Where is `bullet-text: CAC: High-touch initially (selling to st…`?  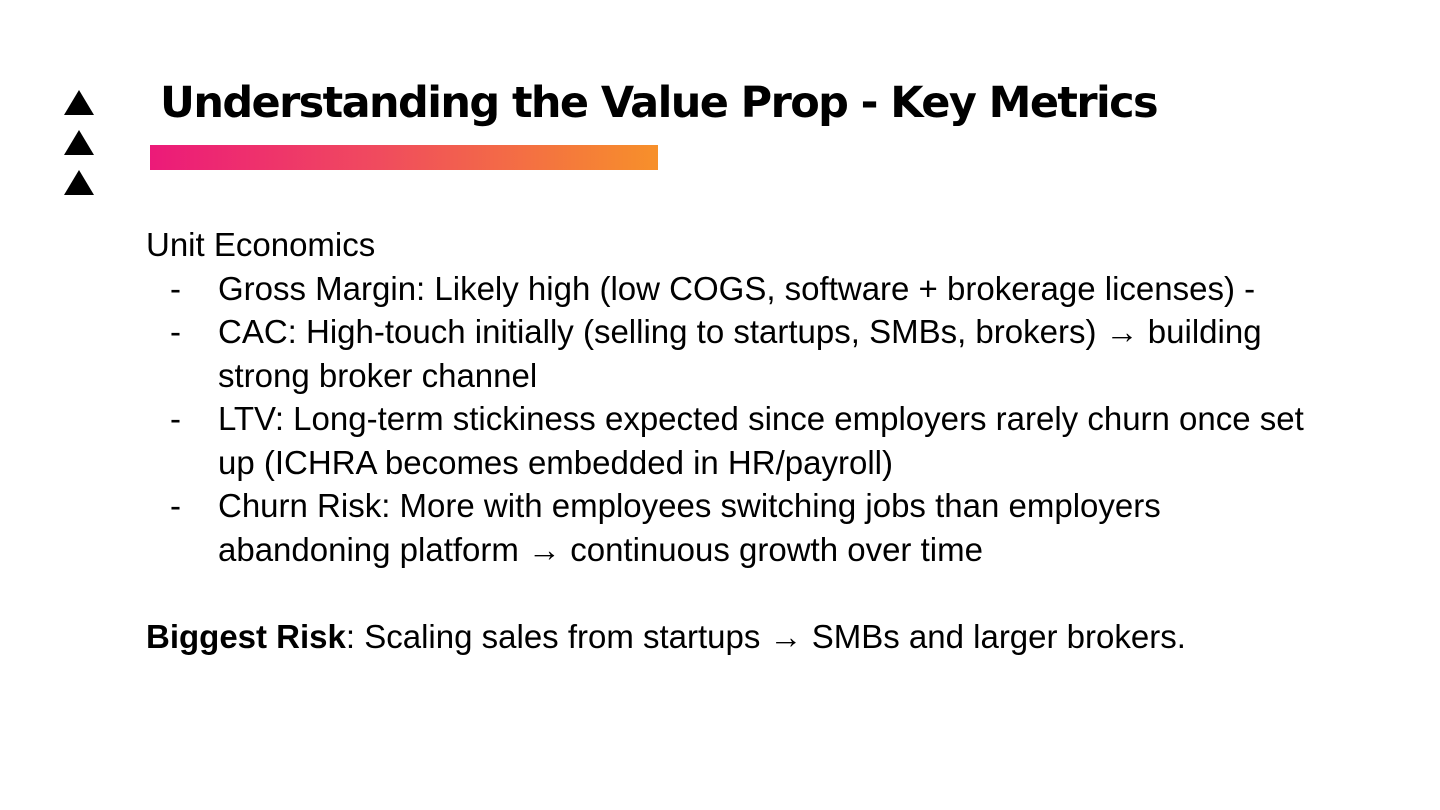
bullet-text: CAC: High-touch initially (selling to st… is located at coordinates (740, 353).